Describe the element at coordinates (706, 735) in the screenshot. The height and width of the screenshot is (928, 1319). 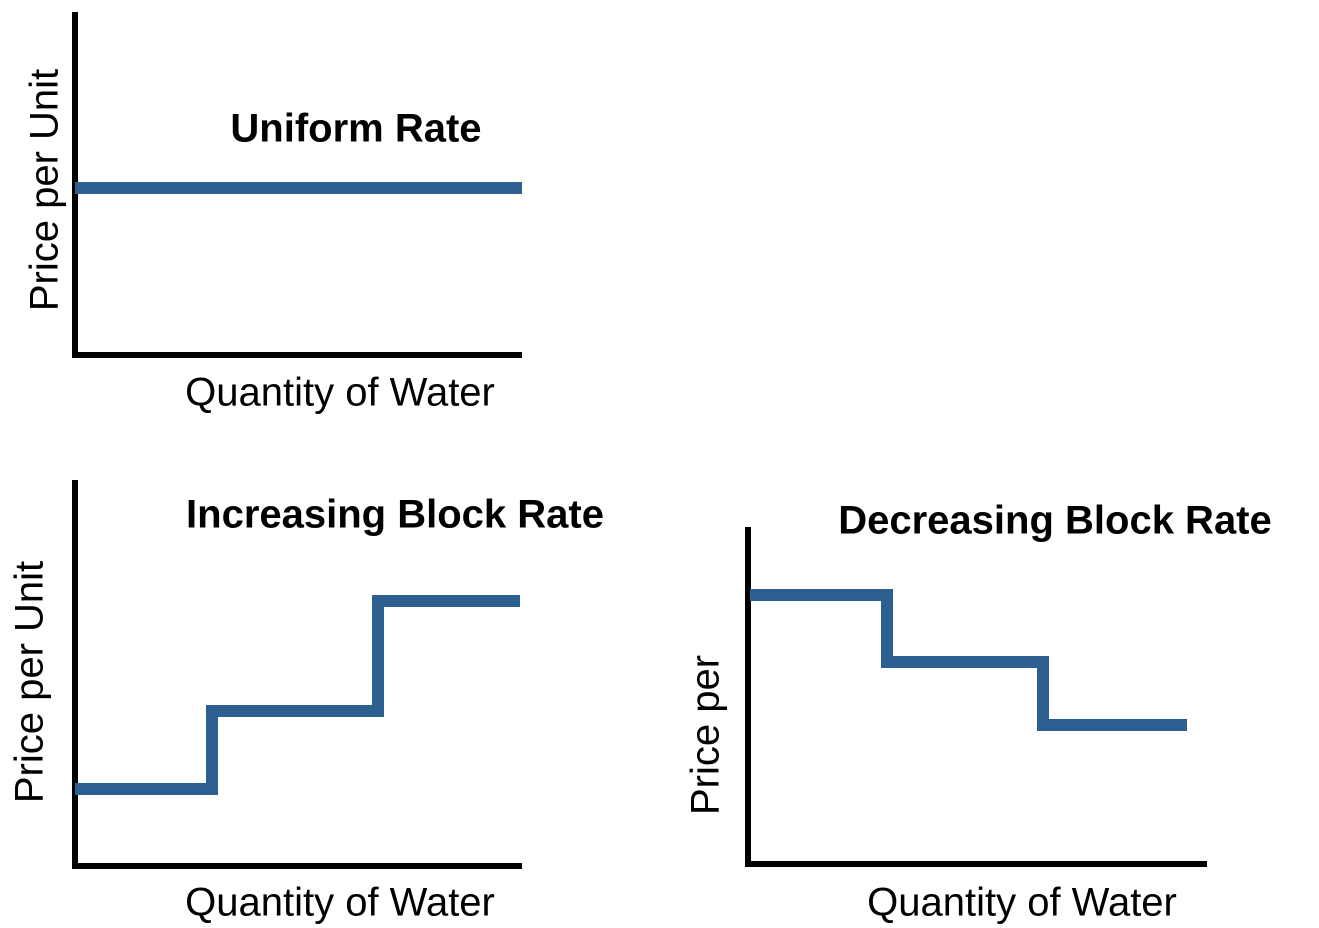
I see `y-label: Price per` at that location.